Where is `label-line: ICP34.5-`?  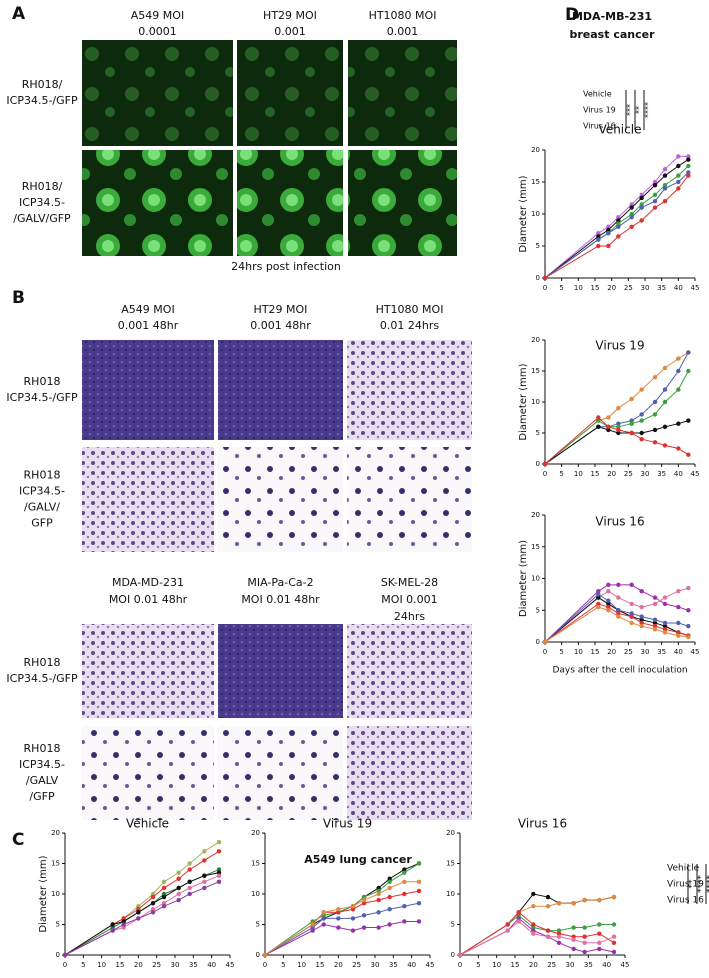
label-line: ICP34.5- is located at coordinates (42, 202).